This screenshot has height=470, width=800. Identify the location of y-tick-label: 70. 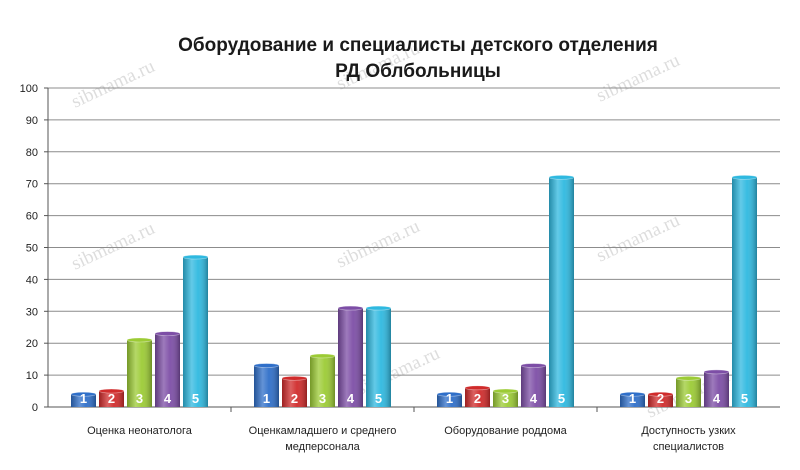
(32, 185).